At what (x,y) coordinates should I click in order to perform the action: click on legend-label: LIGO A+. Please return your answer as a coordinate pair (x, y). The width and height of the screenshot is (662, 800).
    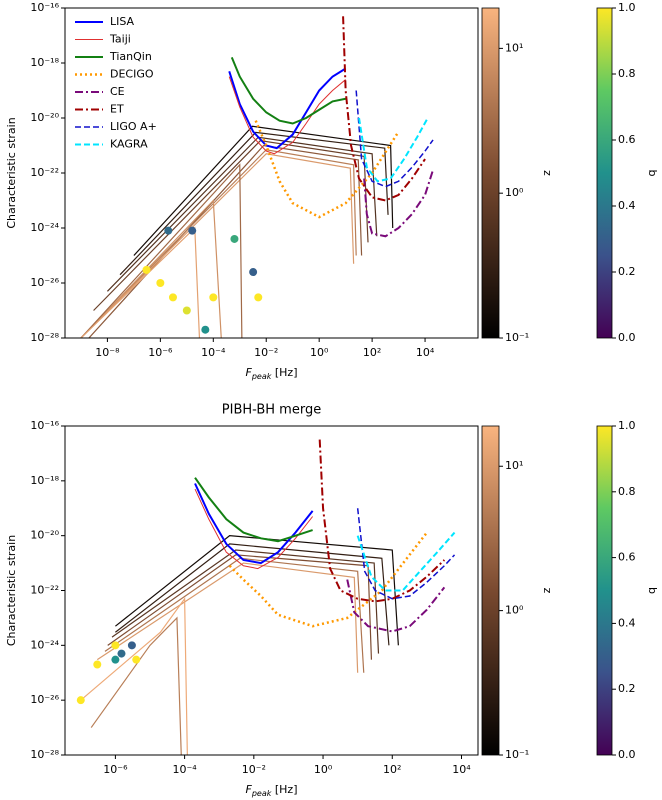
    Looking at the image, I should click on (133, 126).